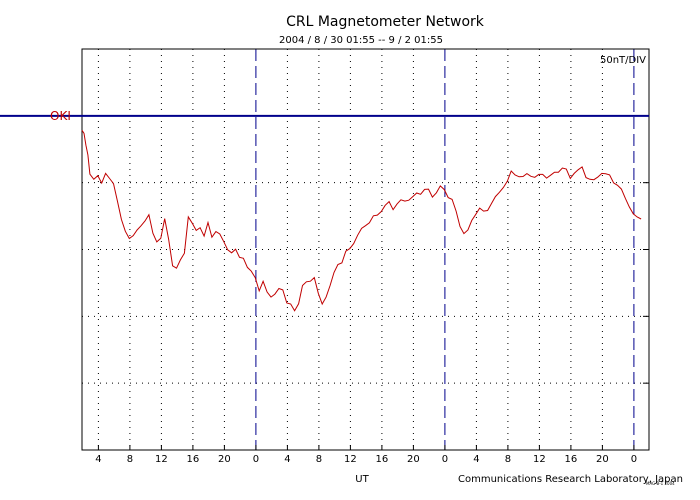  What do you see at coordinates (361, 40) in the screenshot?
I see `chart-subtitle: 2004 / 8 / 30 01:55 -- 9 / 2 01:55` at bounding box center [361, 40].